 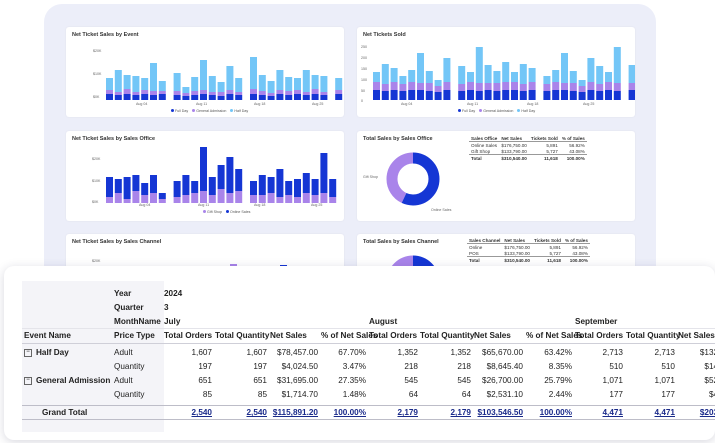 I want to click on quarter-value: 3, so click(x=166, y=307).